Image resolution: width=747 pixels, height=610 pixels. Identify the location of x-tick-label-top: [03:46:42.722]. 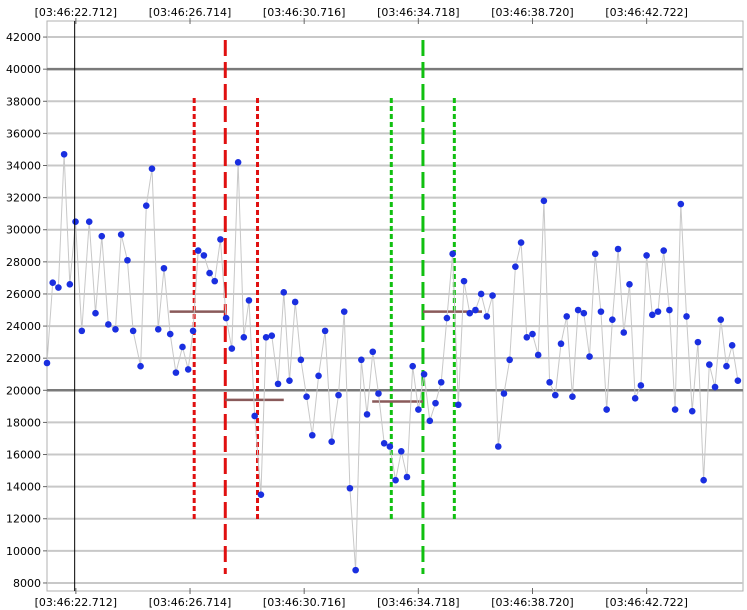
(646, 12).